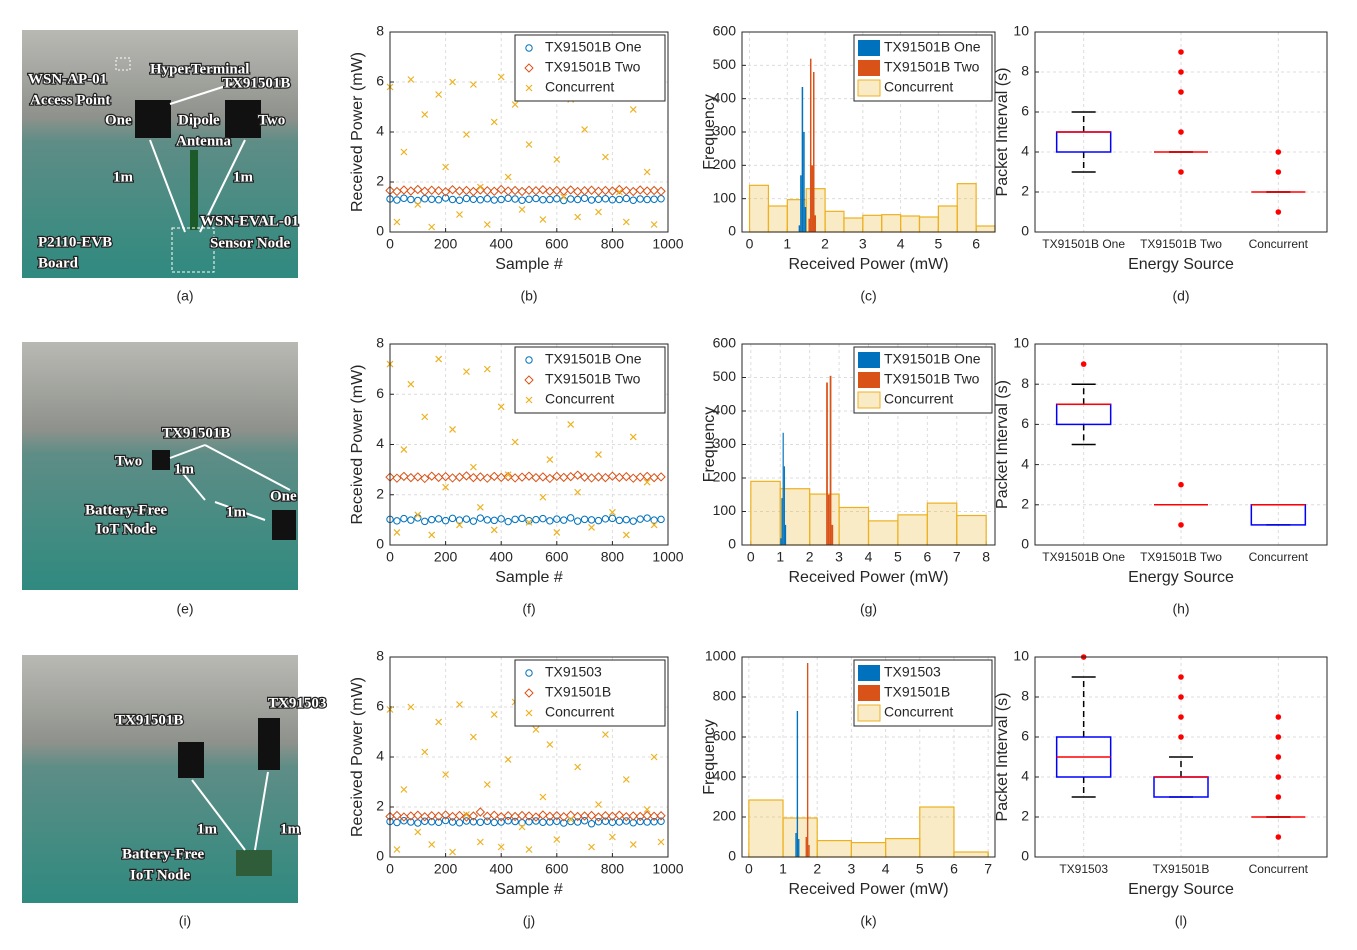 This screenshot has width=1357, height=950. Describe the element at coordinates (1181, 557) in the screenshot. I see `x-tick-label: TX91501B Two` at that location.